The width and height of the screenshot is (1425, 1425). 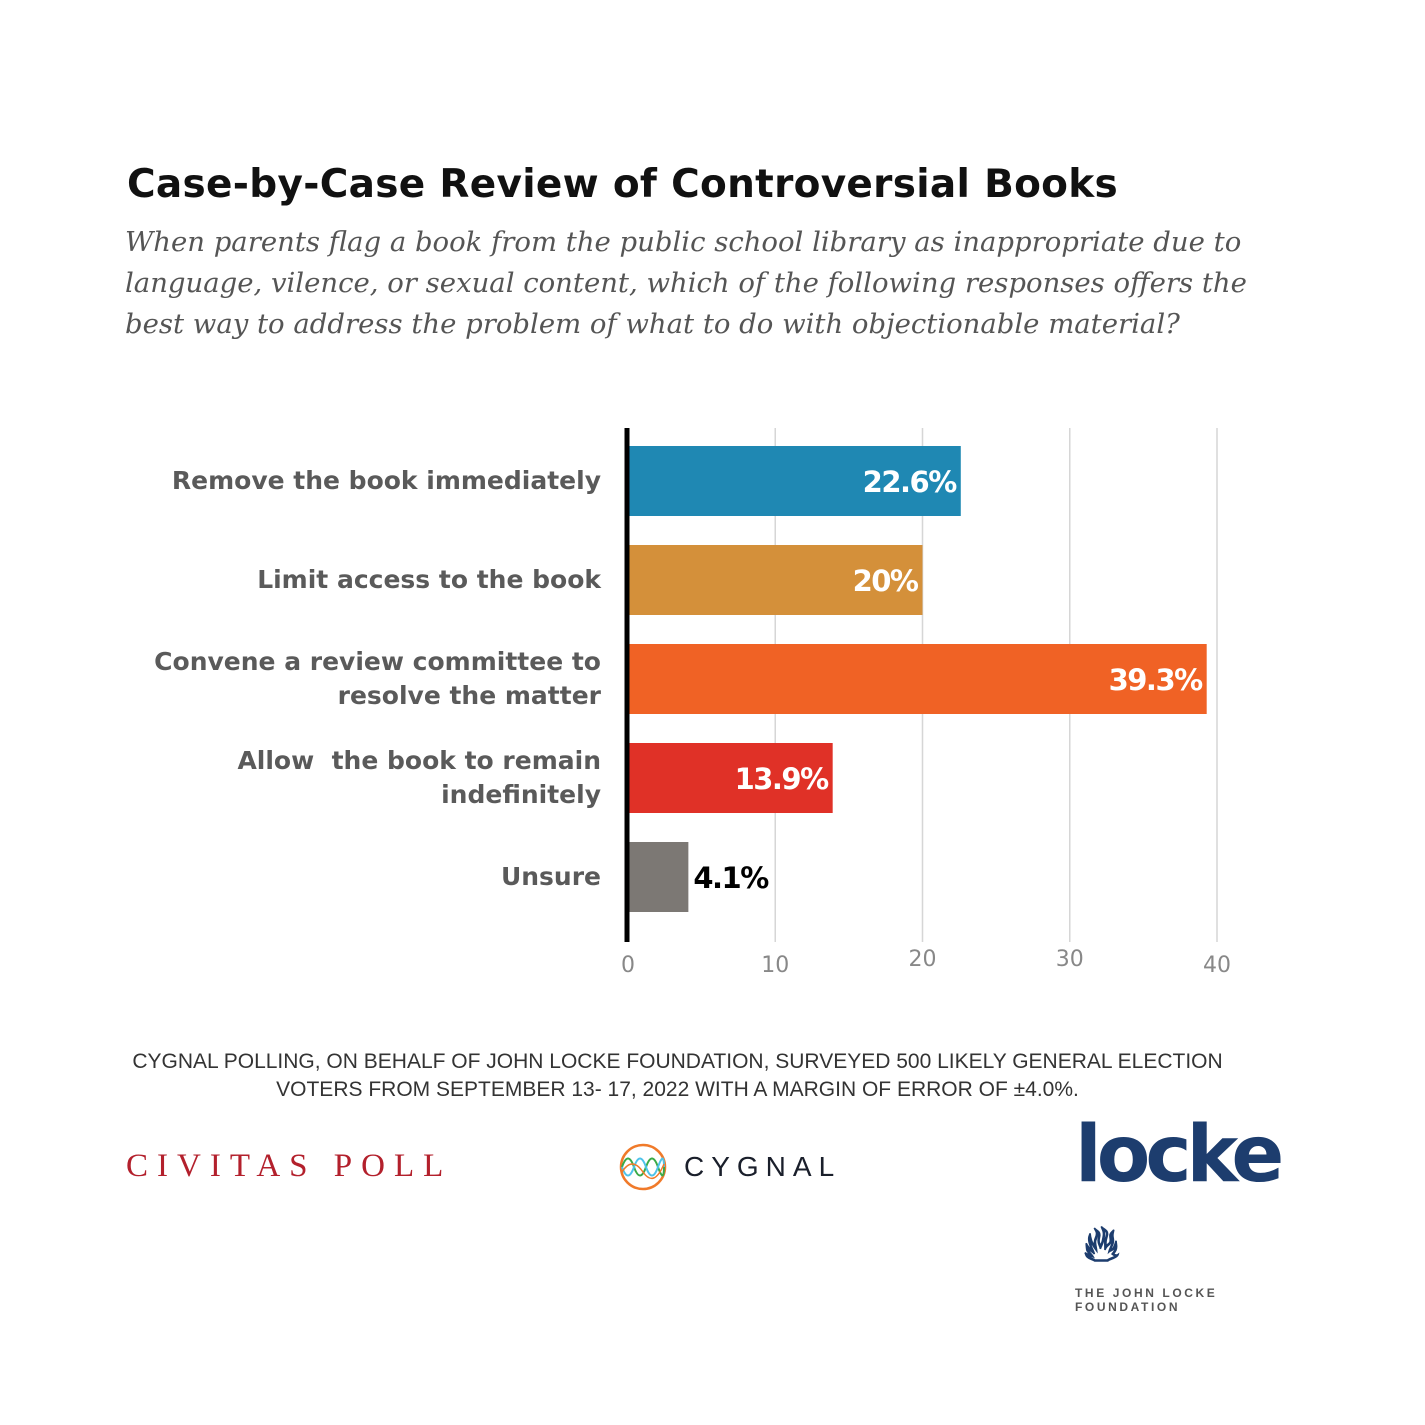 I want to click on bar-value-label: 4.1%, so click(x=731, y=878).